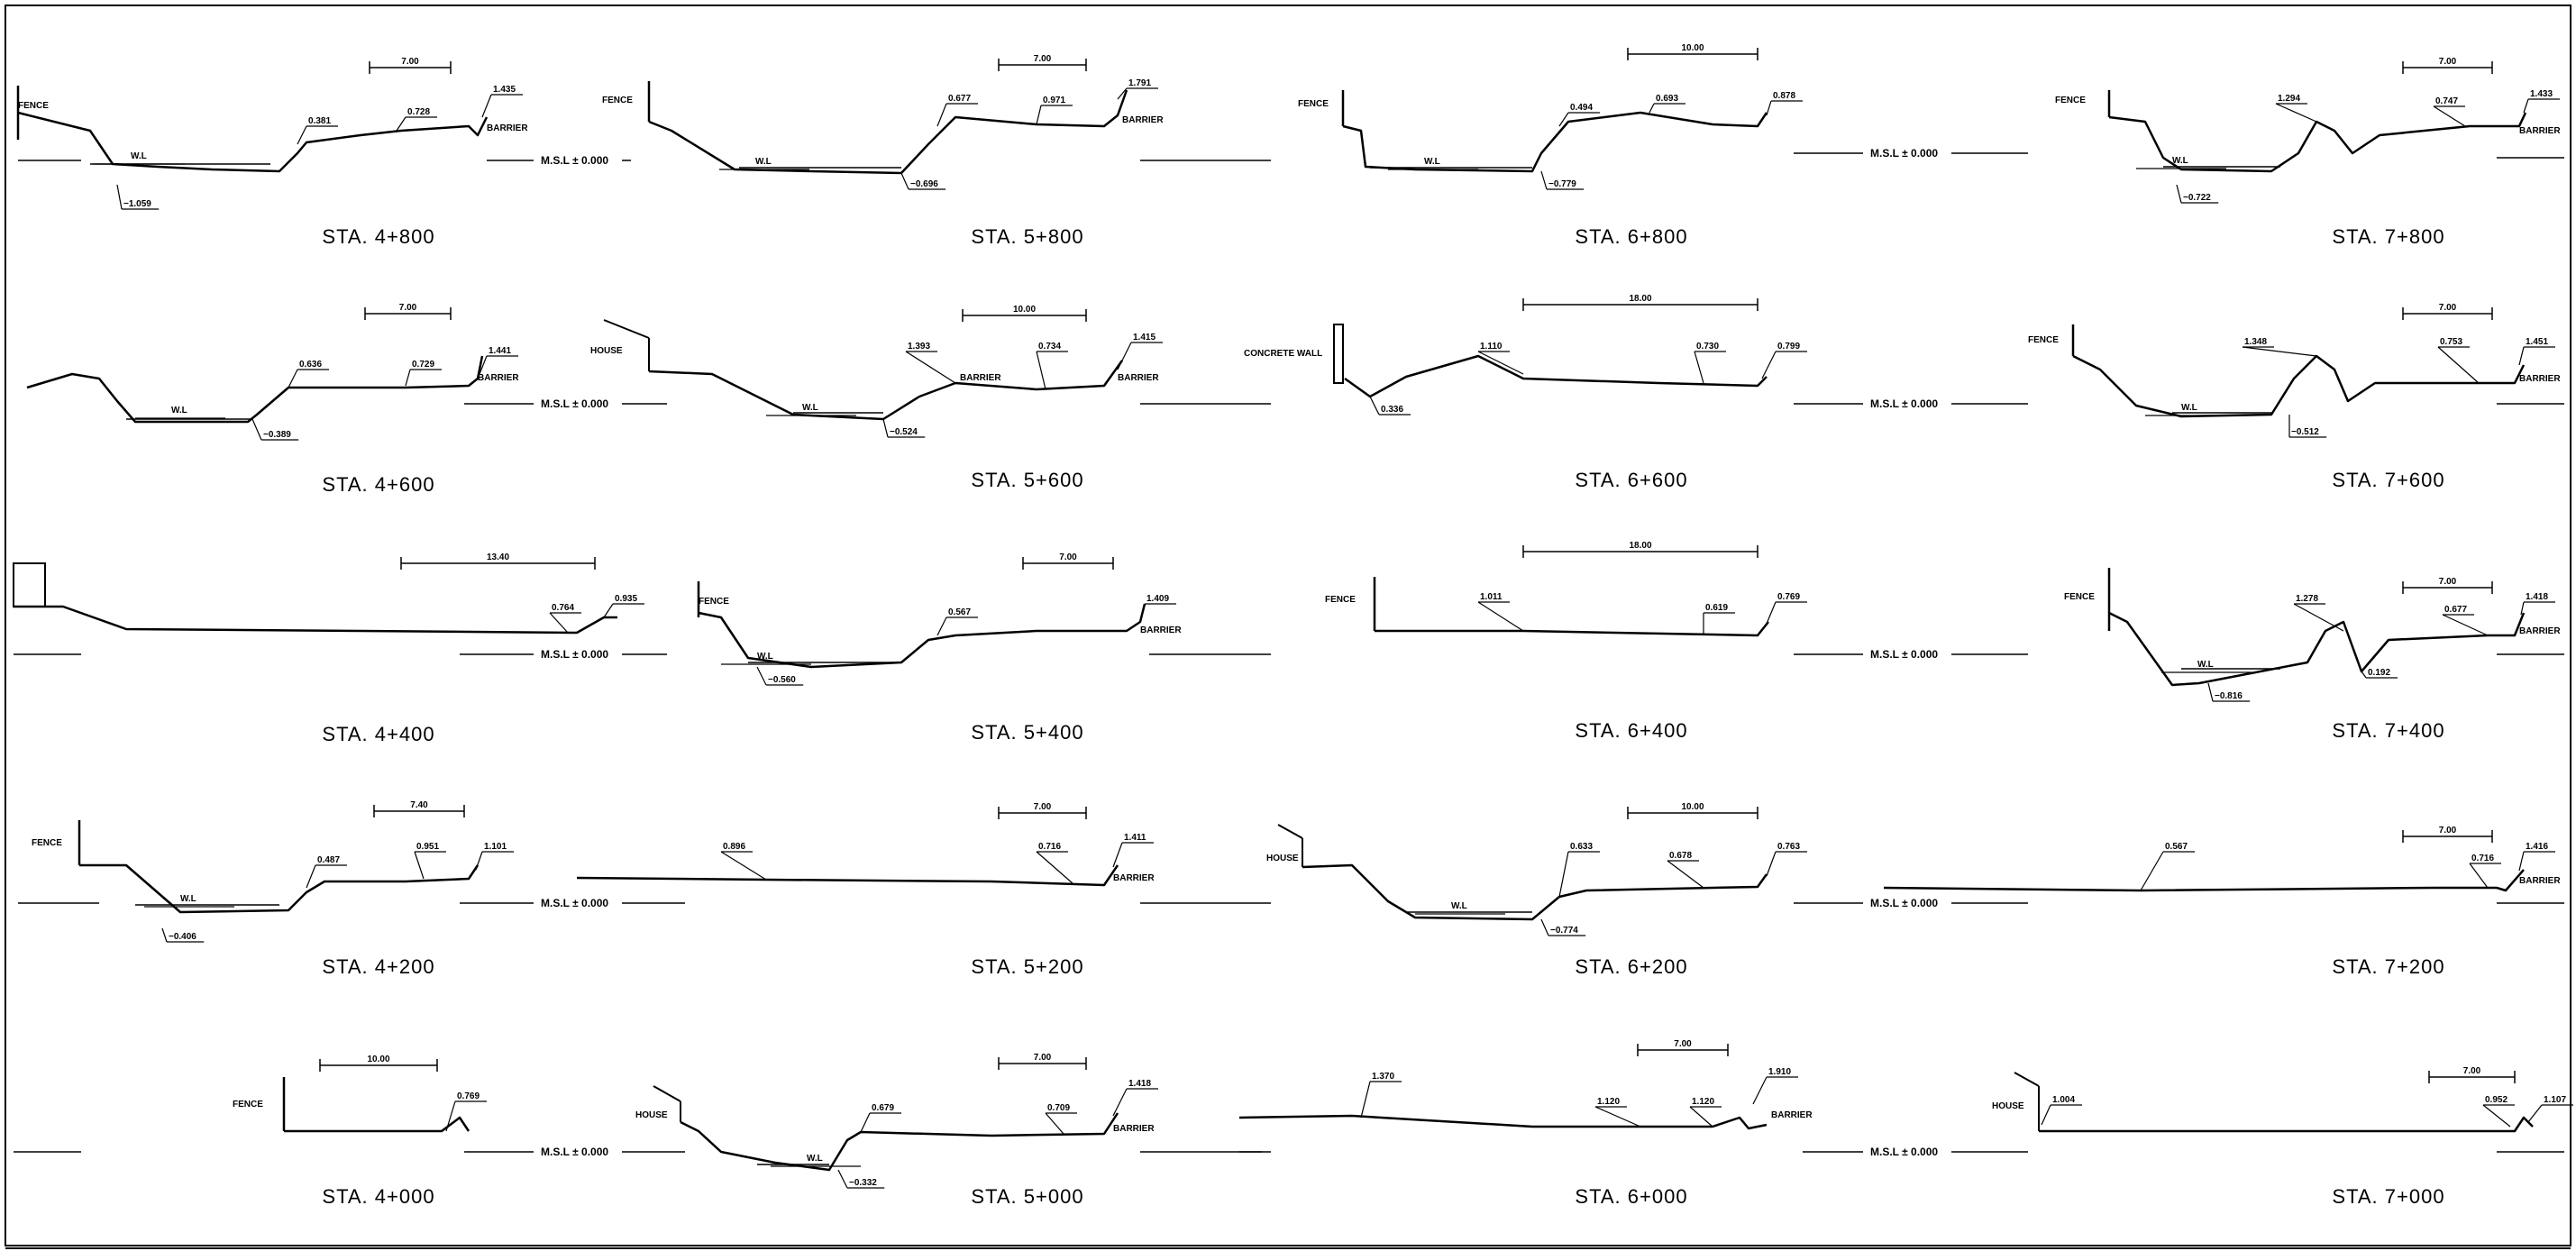  I want to click on elevation-label: 0.747, so click(2446, 101).